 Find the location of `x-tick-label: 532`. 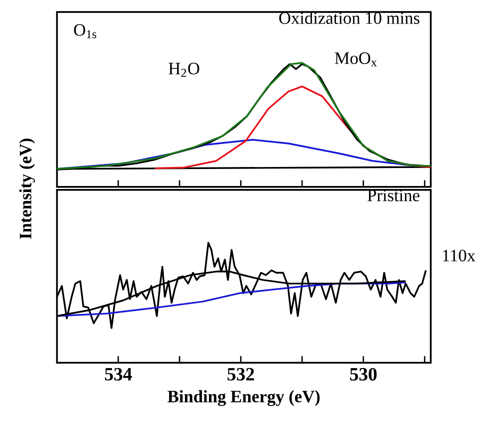

x-tick-label: 532 is located at coordinates (241, 374).